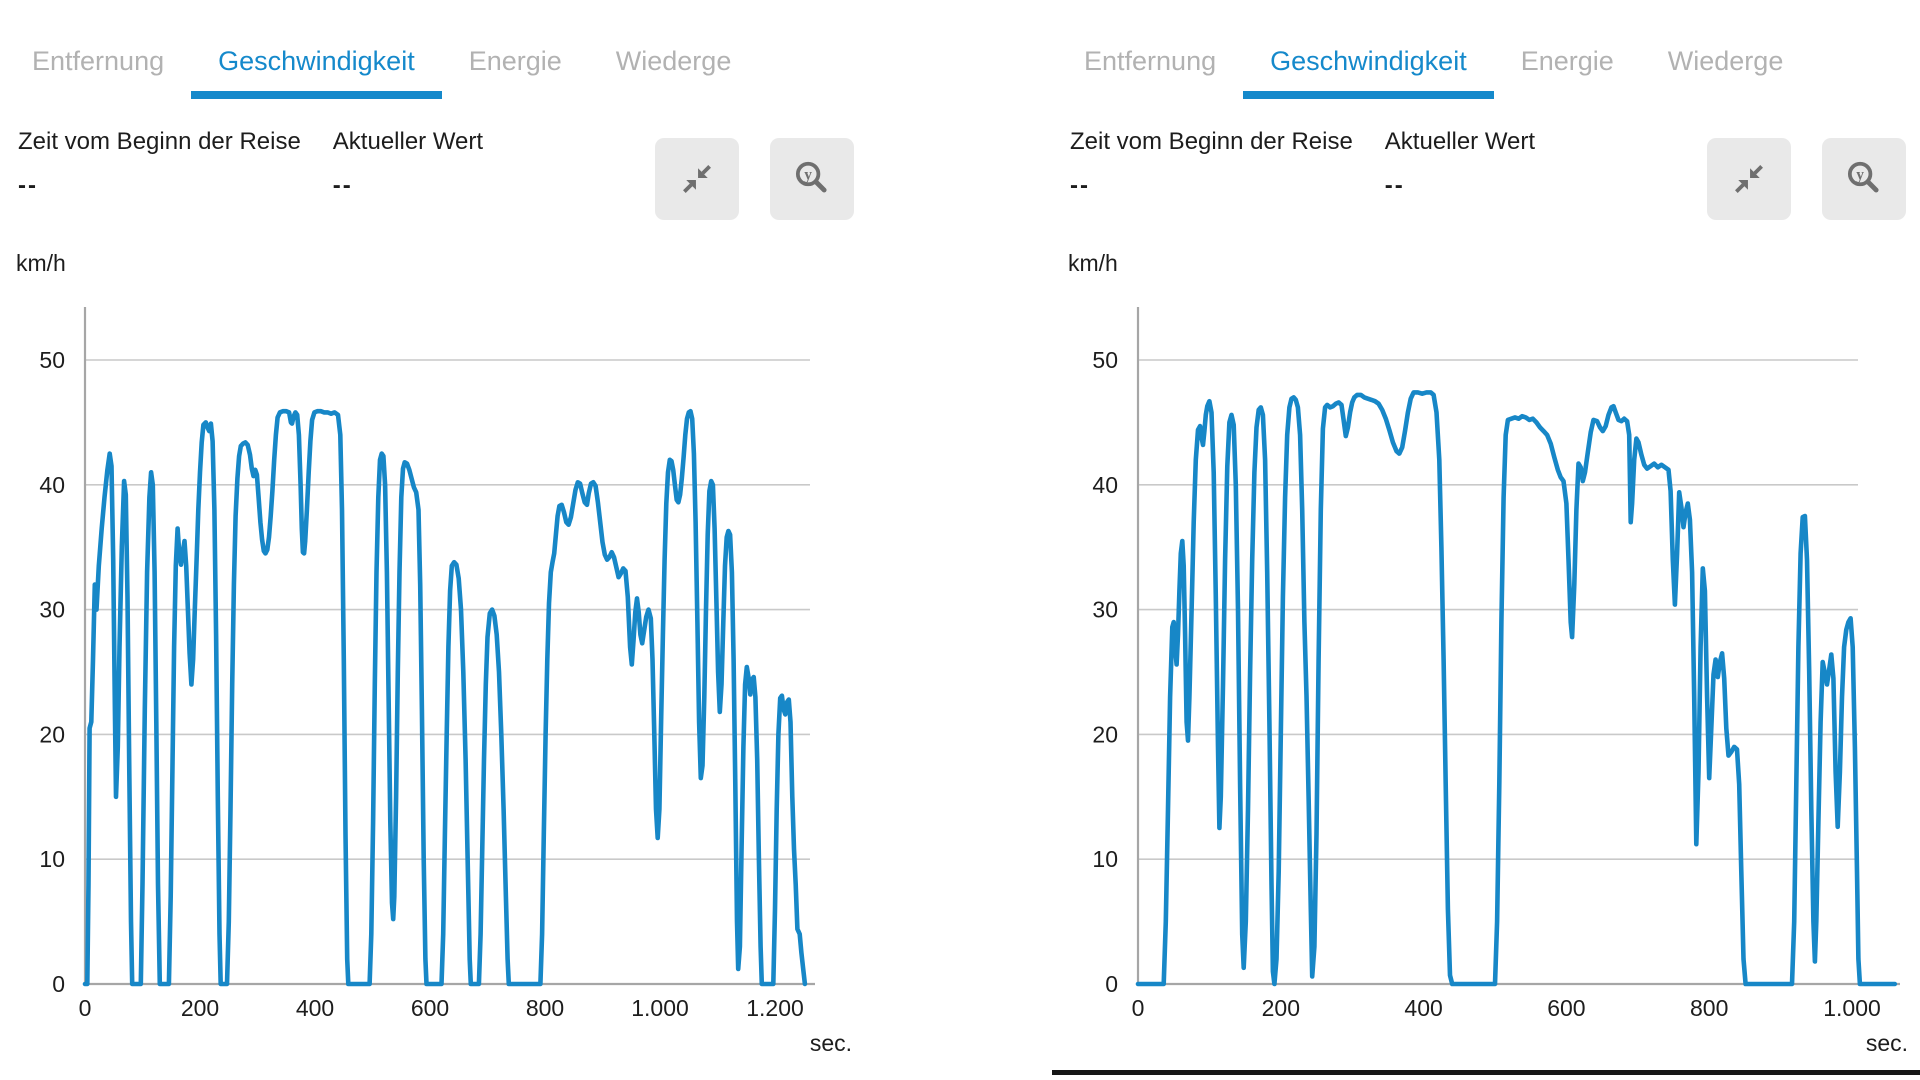 Image resolution: width=1920 pixels, height=1080 pixels. Describe the element at coordinates (775, 1008) in the screenshot. I see `x-tick-label: 1.200` at that location.